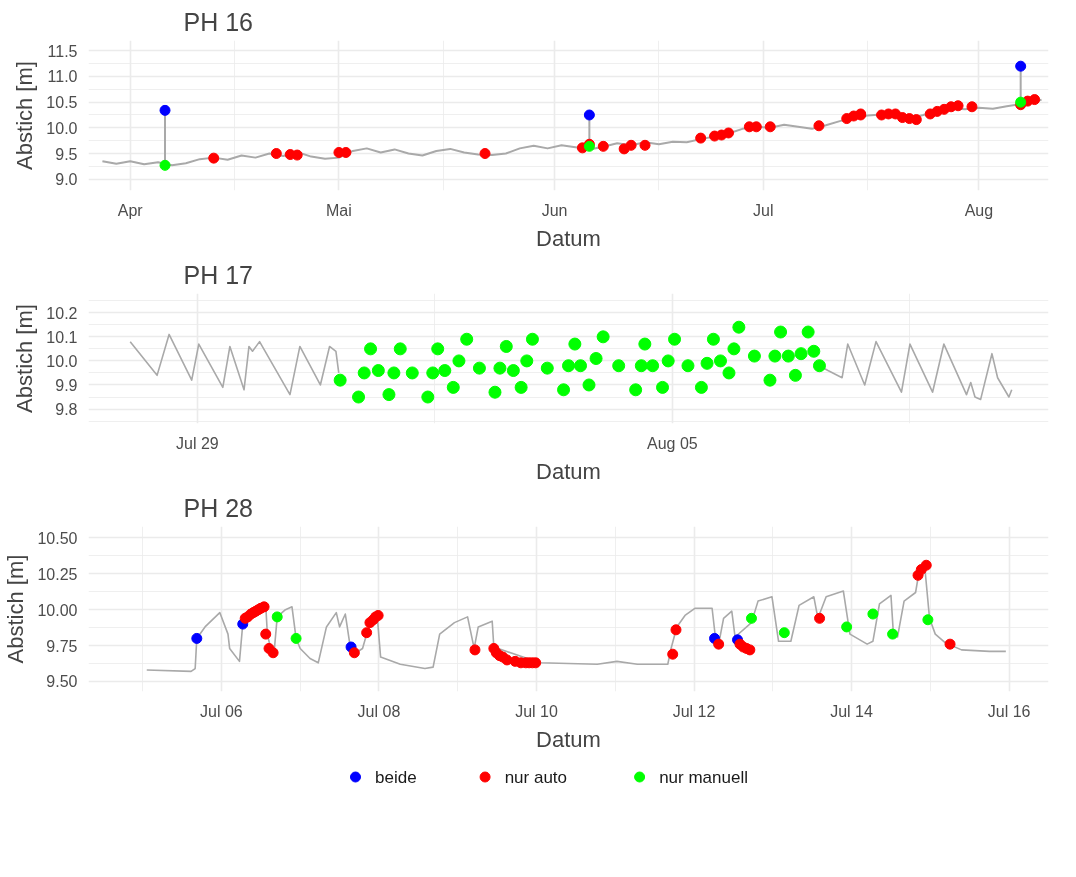 The image size is (1076, 877). I want to click on x-tick-label: Jul 10, so click(536, 711).